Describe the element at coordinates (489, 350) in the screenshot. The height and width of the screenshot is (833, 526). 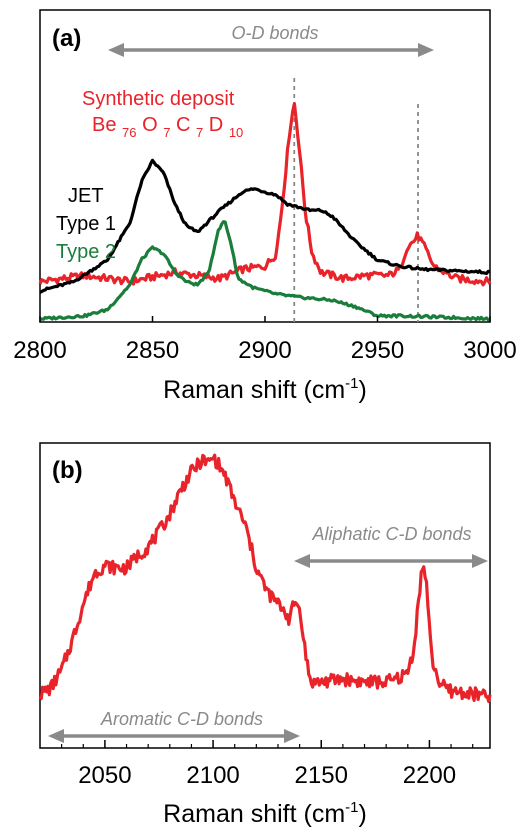
I see `x-tick-label-a-3000: 3000` at that location.